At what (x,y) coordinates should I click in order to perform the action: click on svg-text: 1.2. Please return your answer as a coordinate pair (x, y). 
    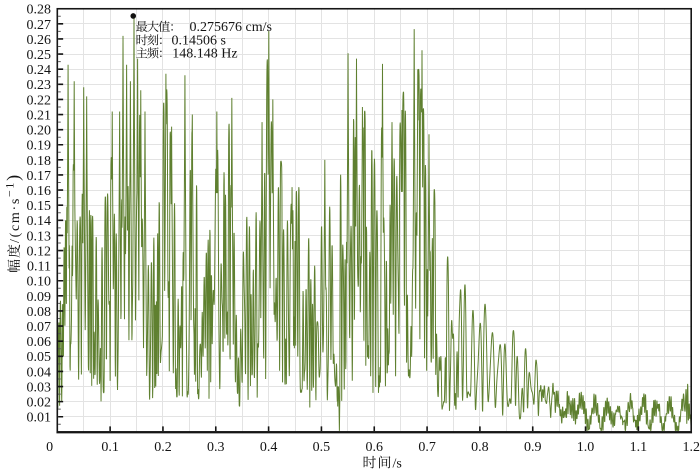
    Looking at the image, I should click on (691, 447).